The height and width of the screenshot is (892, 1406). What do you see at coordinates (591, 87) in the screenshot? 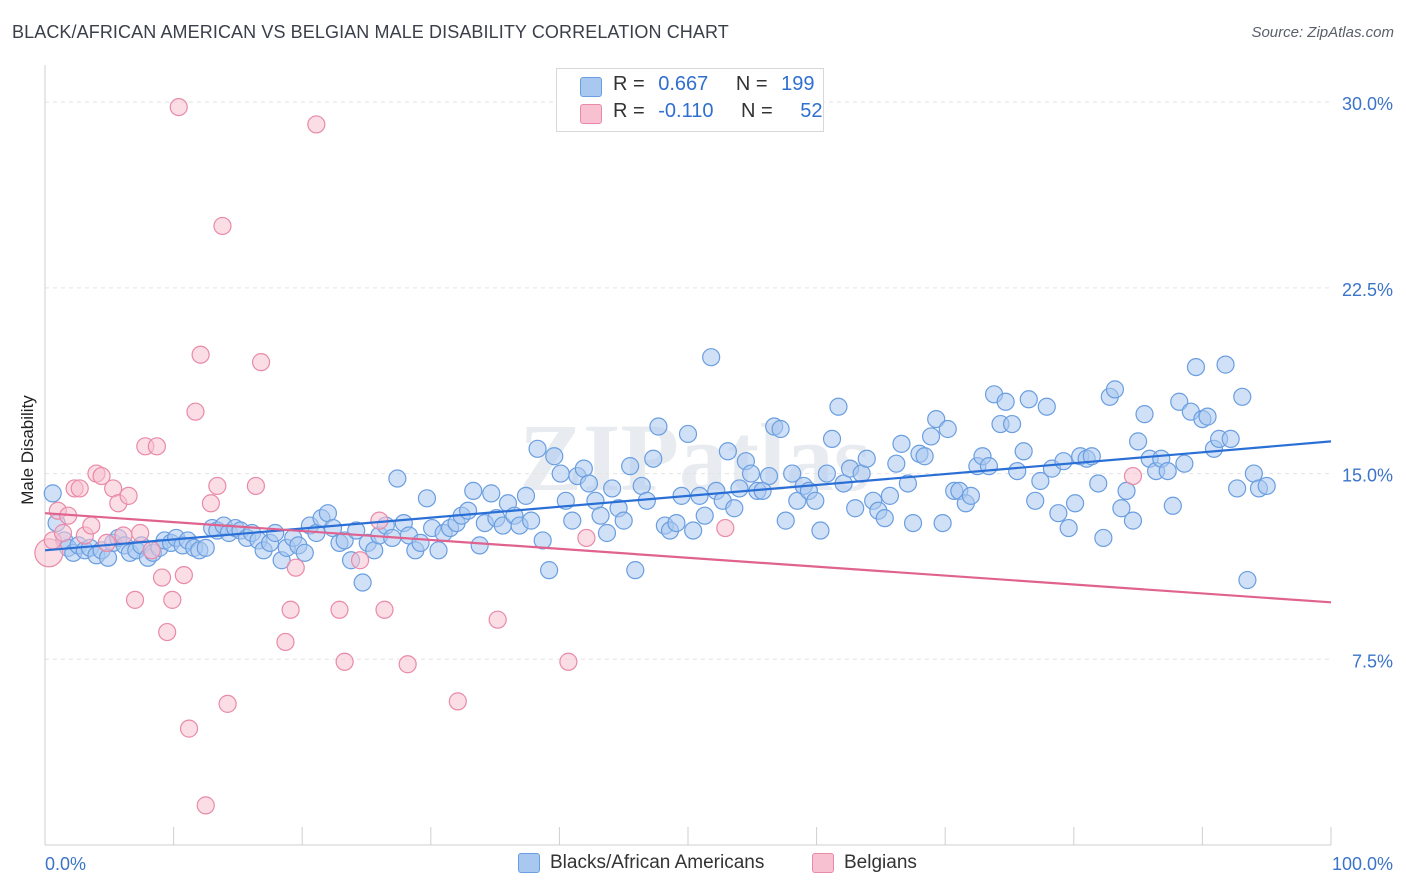
I see `blue-swatch-icon` at bounding box center [591, 87].